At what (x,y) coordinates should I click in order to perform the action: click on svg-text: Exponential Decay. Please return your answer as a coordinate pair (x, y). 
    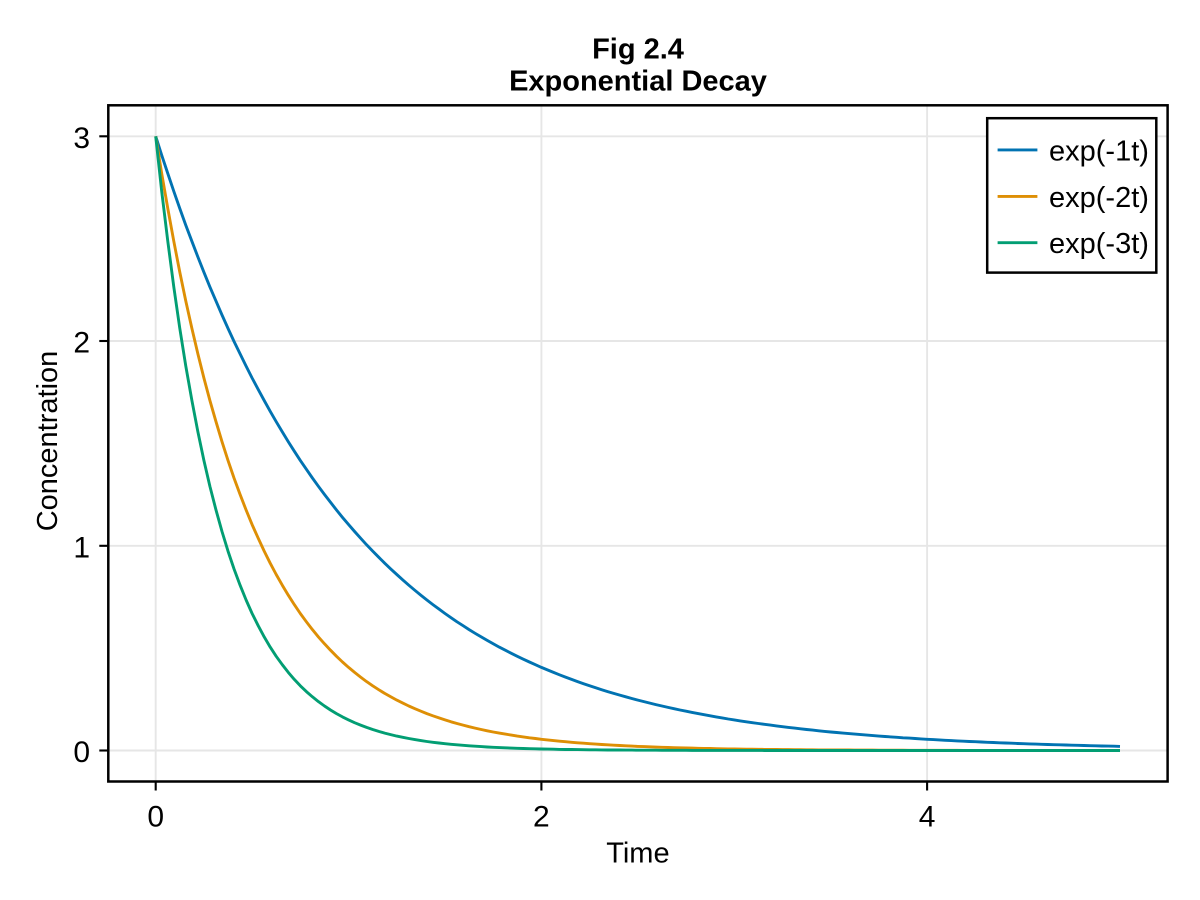
    Looking at the image, I should click on (638, 82).